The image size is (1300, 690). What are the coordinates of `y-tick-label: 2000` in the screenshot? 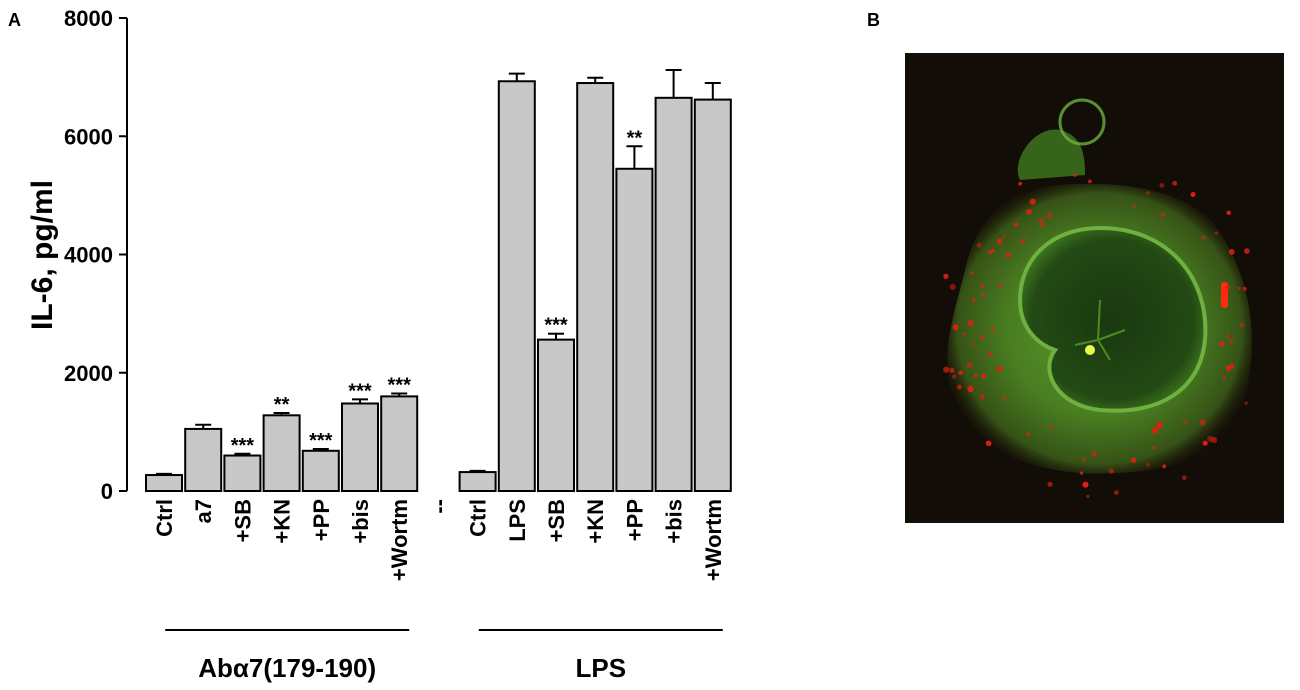 It's located at (88, 373).